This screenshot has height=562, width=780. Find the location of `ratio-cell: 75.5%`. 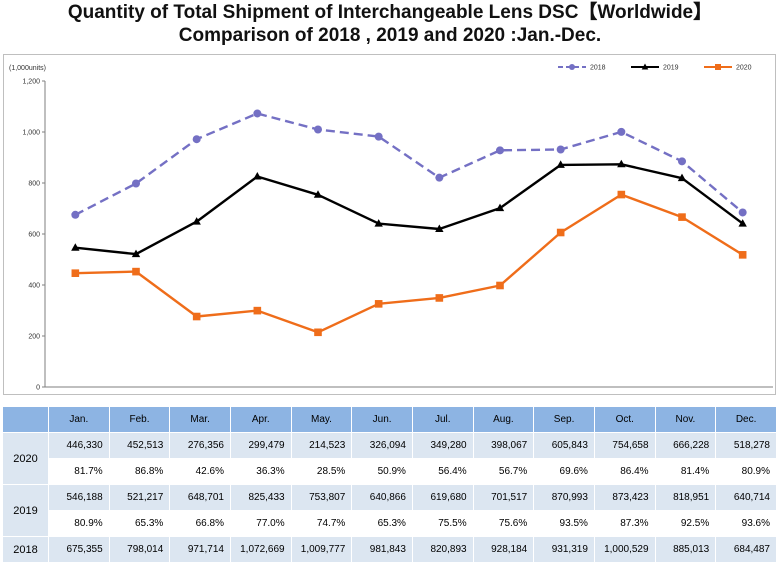

ratio-cell: 75.5% is located at coordinates (442, 523).